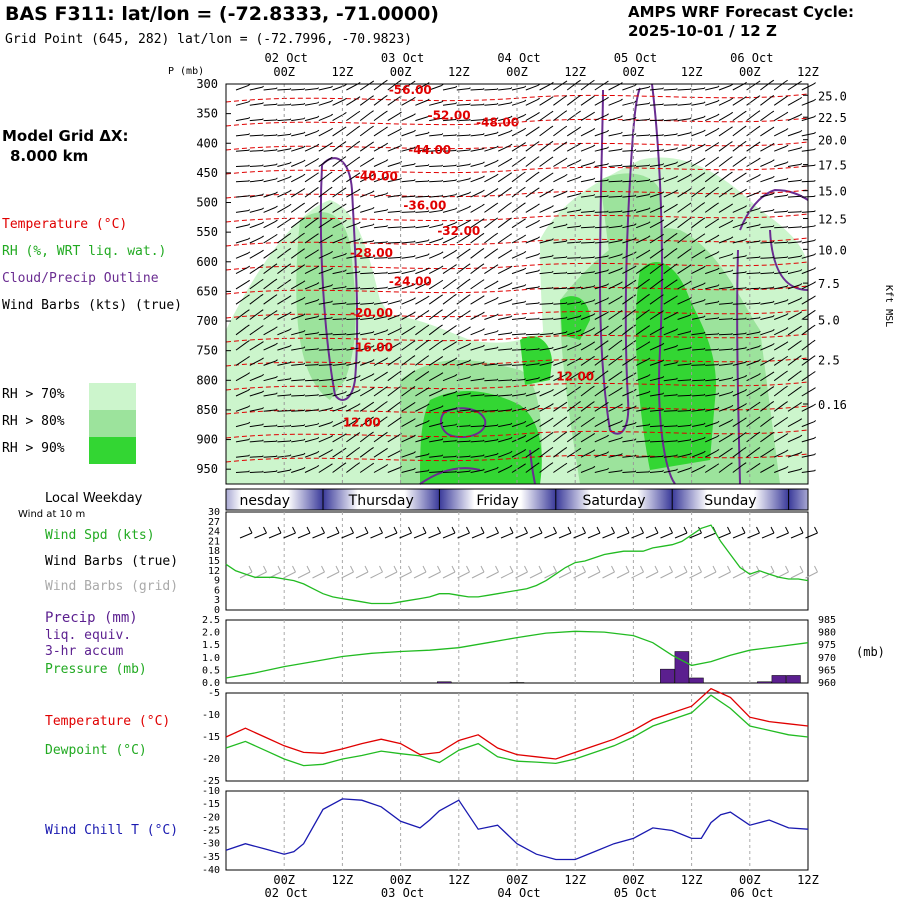 Image resolution: width=900 pixels, height=900 pixels. I want to click on height-tick: 15.0, so click(832, 192).